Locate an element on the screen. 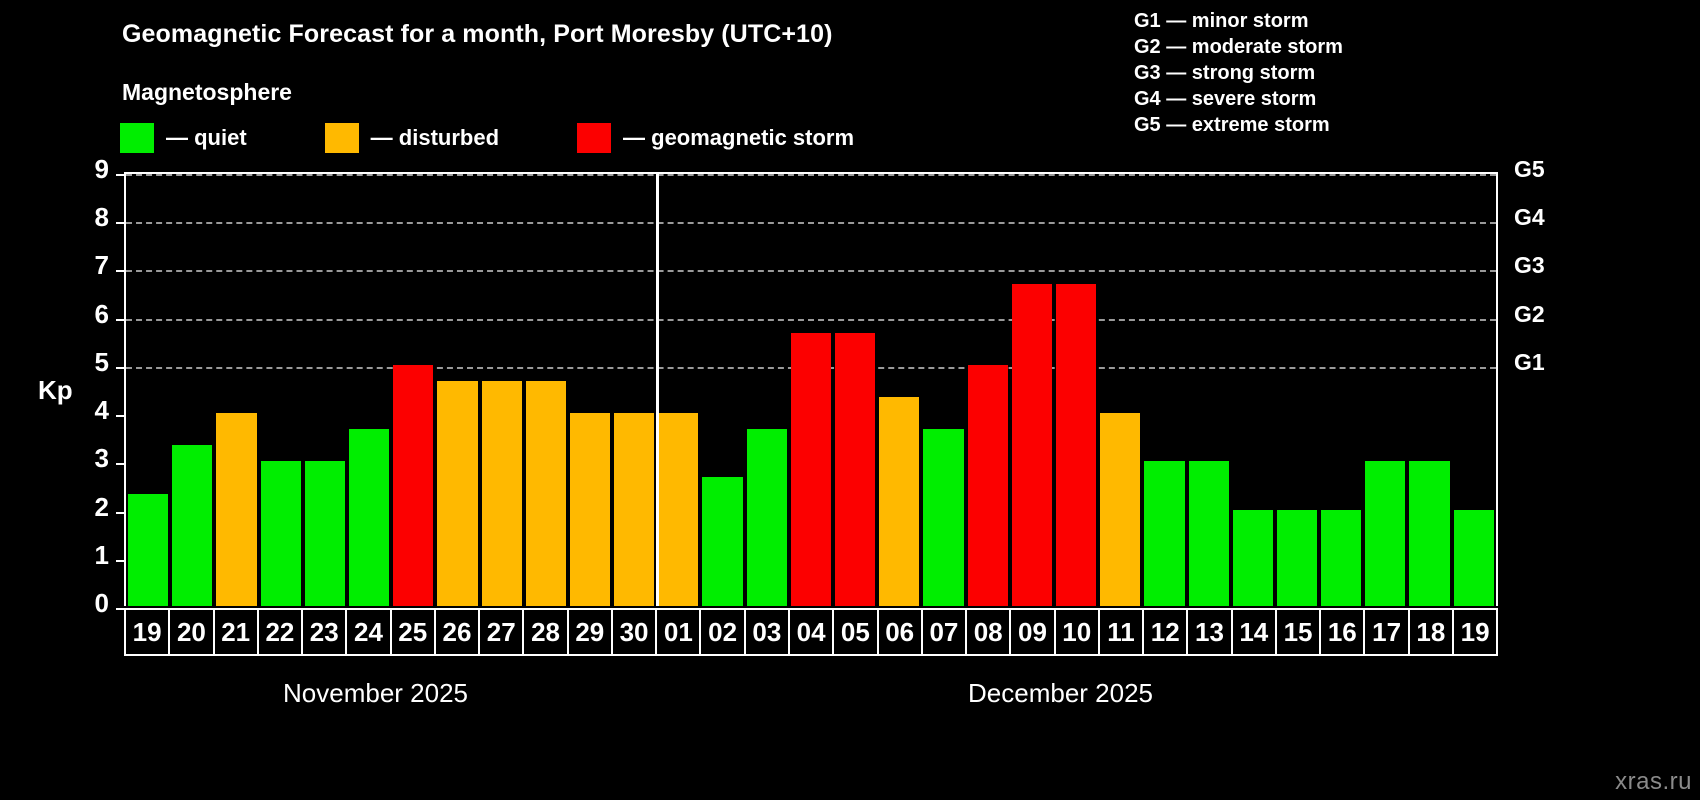  y-axis-label-3: 3 is located at coordinates (101, 458).